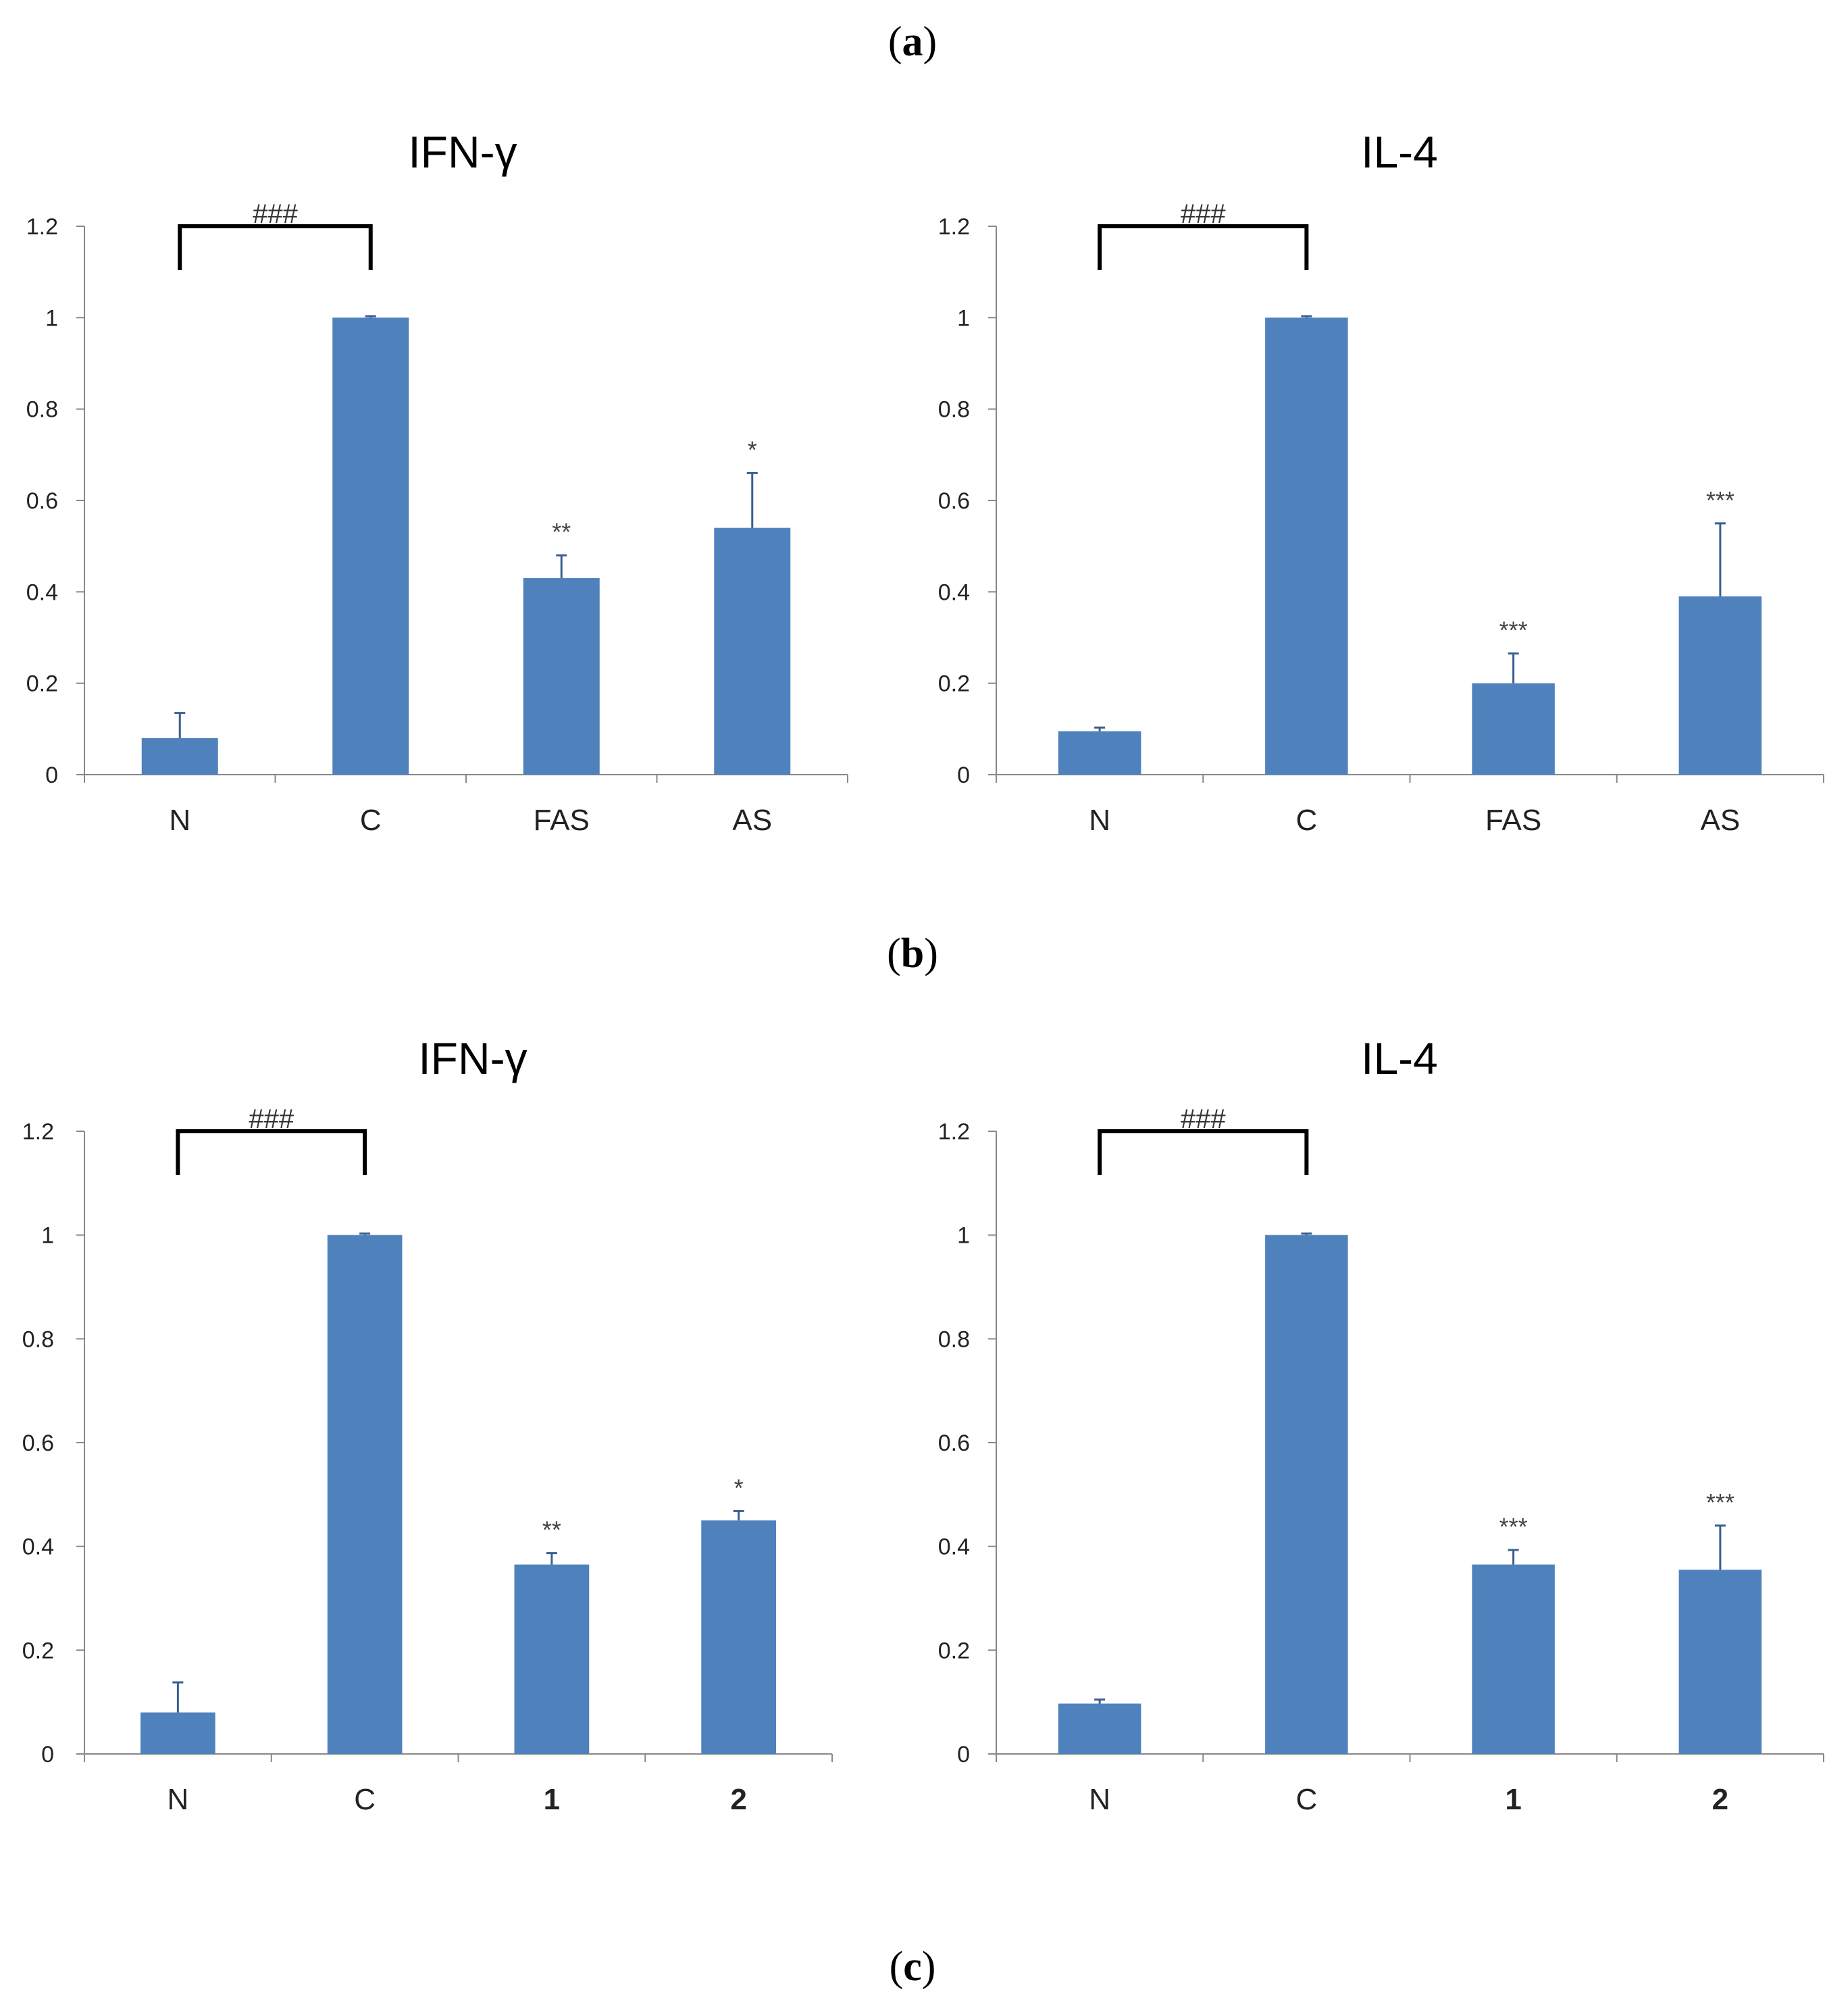 This screenshot has height=2016, width=1825. I want to click on panel-label-c-letter: c, so click(912, 1967).